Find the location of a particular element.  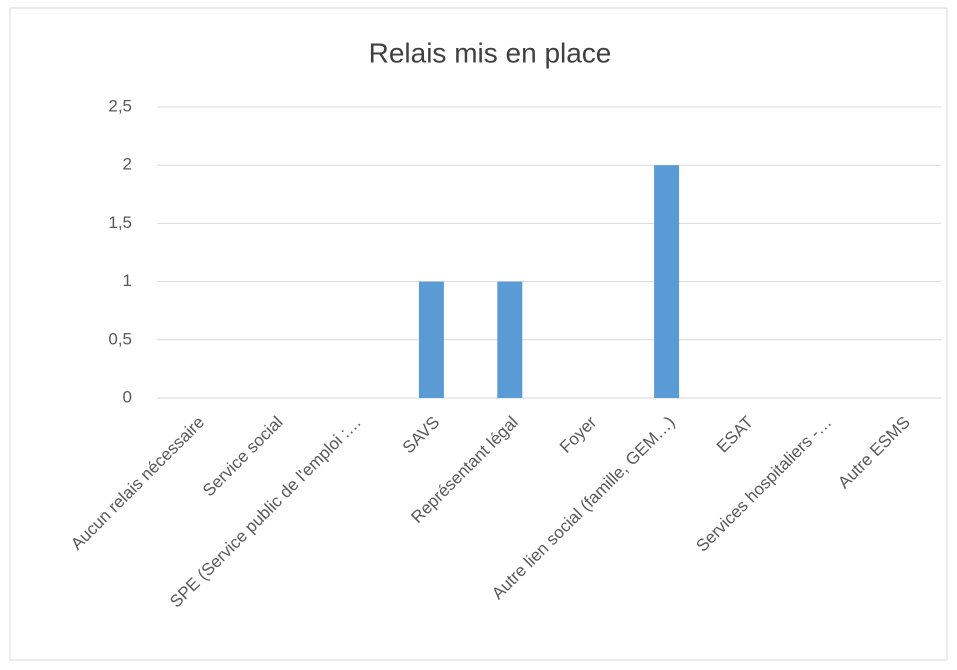

y-tick-label: 0 is located at coordinates (127, 396).